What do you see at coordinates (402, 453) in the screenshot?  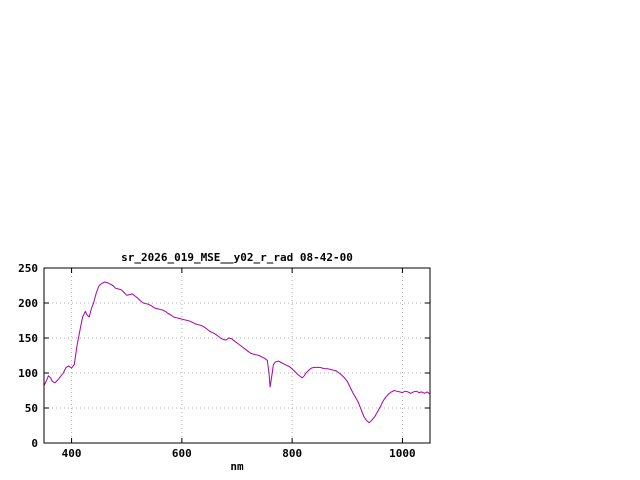 I see `x-tick-label: 1000` at bounding box center [402, 453].